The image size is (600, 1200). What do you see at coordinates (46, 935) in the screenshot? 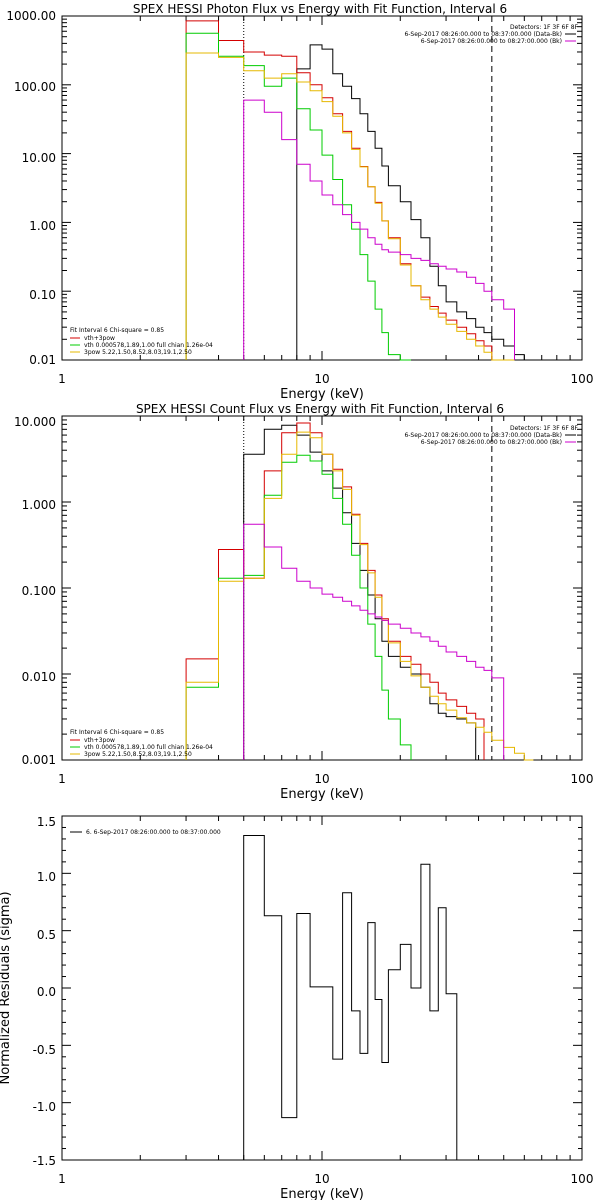
I see `residuals-ytick-label: 0.5` at bounding box center [46, 935].